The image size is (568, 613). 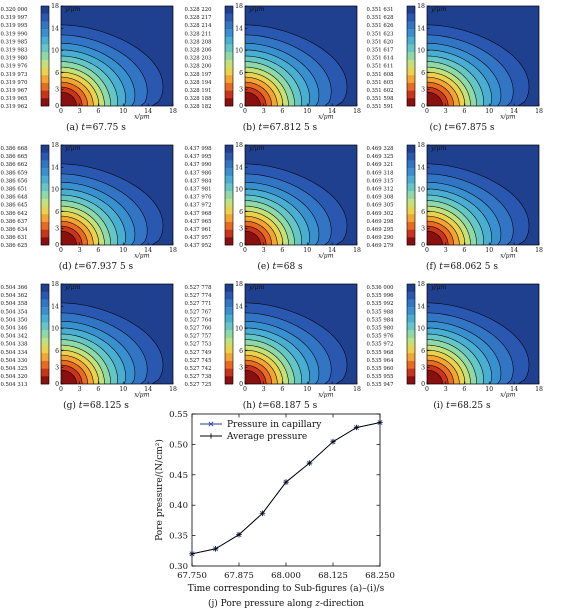 What do you see at coordinates (14, 99) in the screenshot?
I see `colorbar-label: 0.319 965` at bounding box center [14, 99].